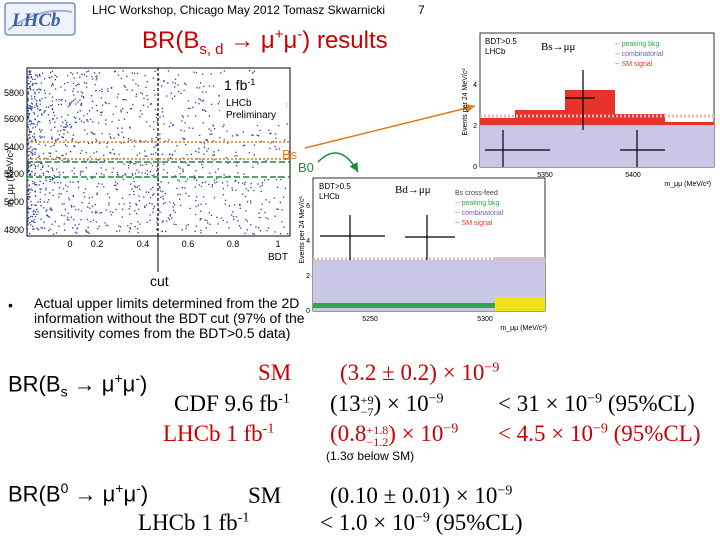  What do you see at coordinates (633, 175) in the screenshot?
I see `hist-bs-xtick: 5400` at bounding box center [633, 175].